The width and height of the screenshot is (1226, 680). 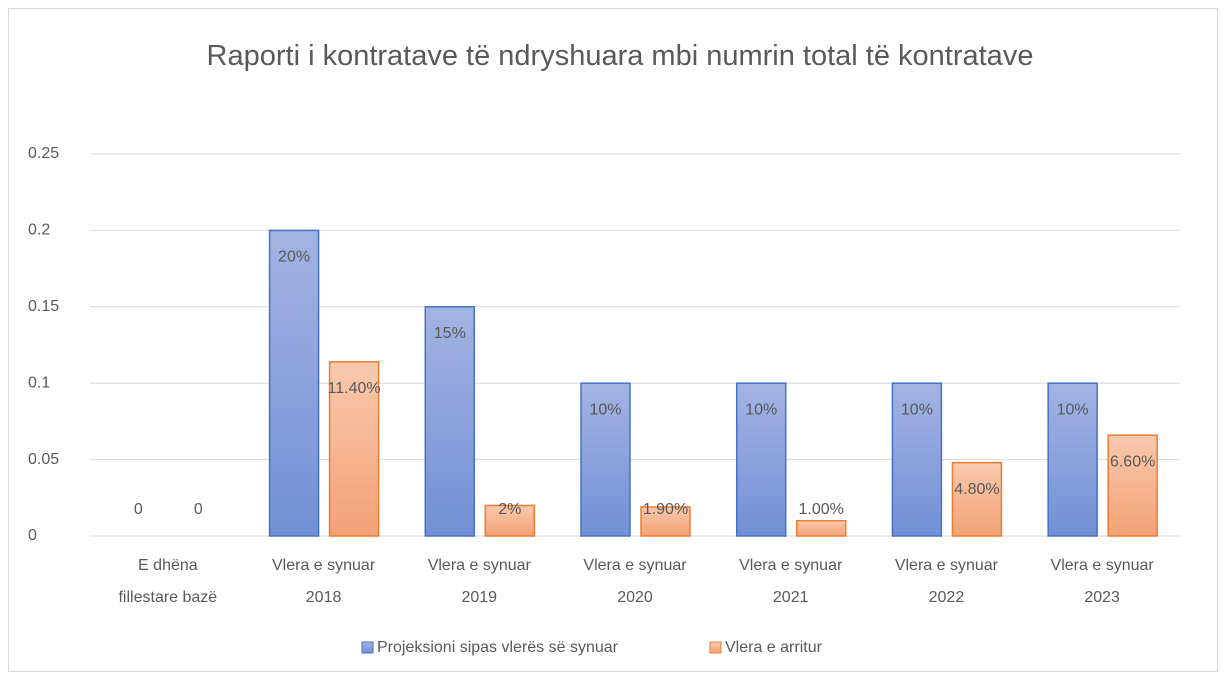 I want to click on y-tick-label: 0.2, so click(x=39, y=230).